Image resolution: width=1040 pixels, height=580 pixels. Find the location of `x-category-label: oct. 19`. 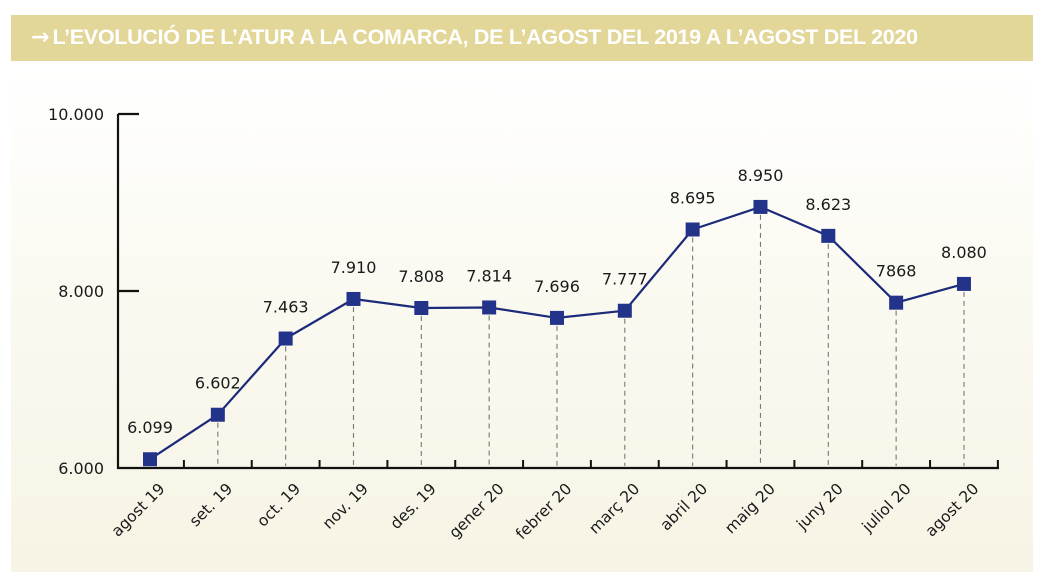

x-category-label: oct. 19 is located at coordinates (278, 505).